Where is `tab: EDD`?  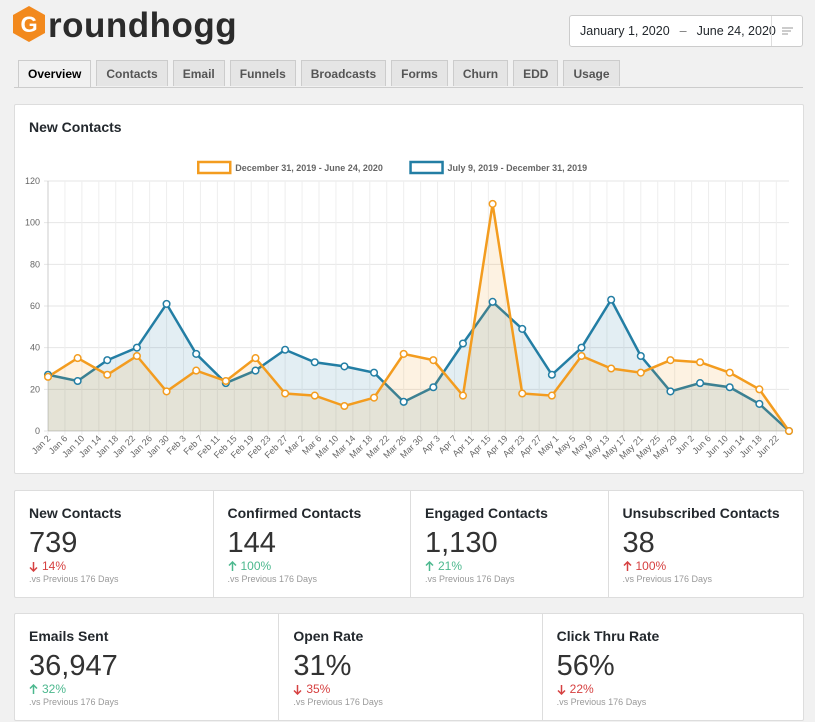
tab: EDD is located at coordinates (536, 73).